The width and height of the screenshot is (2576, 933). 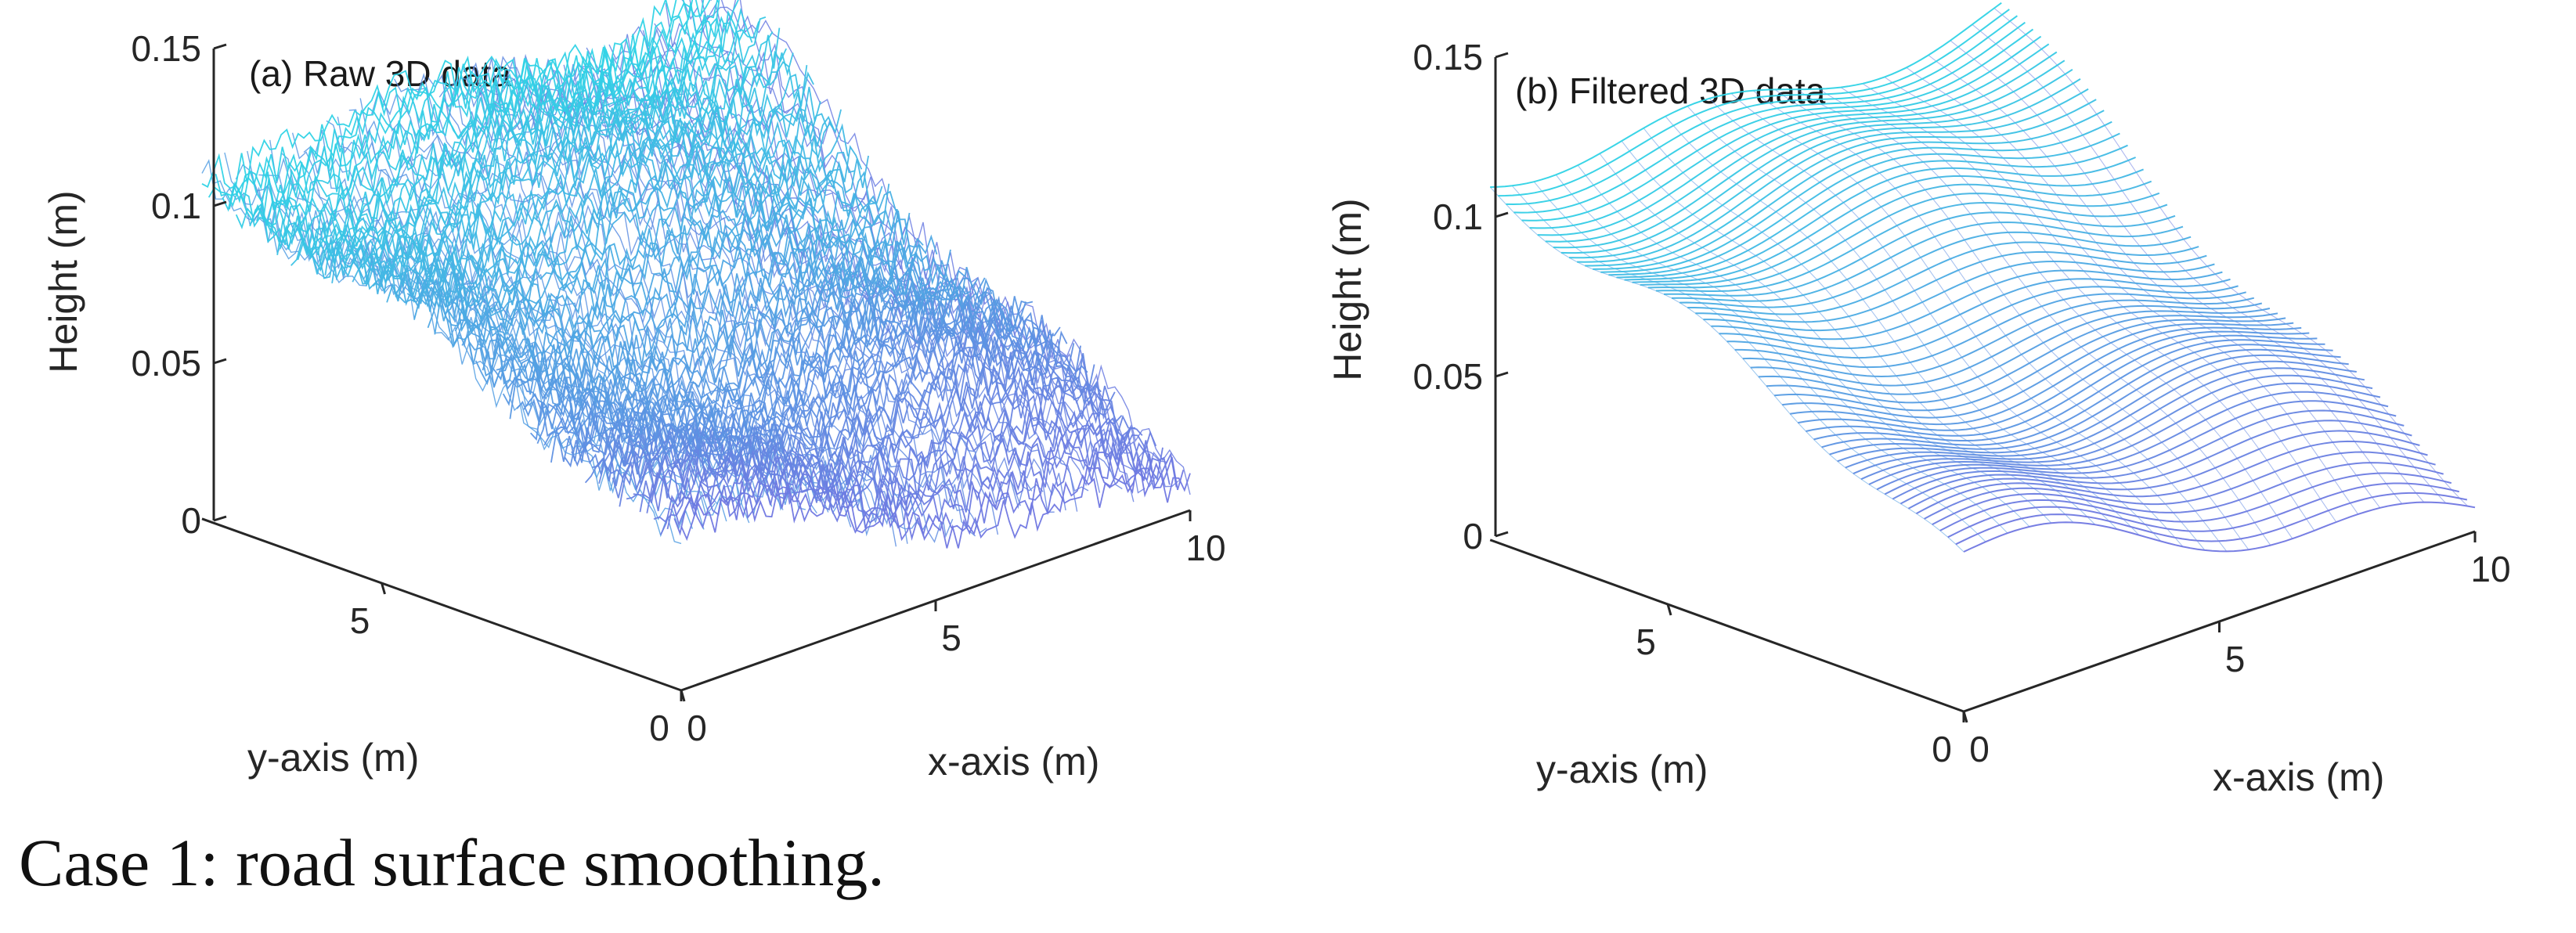 I want to click on y-axis-label: y-axis (m), so click(x=333, y=758).